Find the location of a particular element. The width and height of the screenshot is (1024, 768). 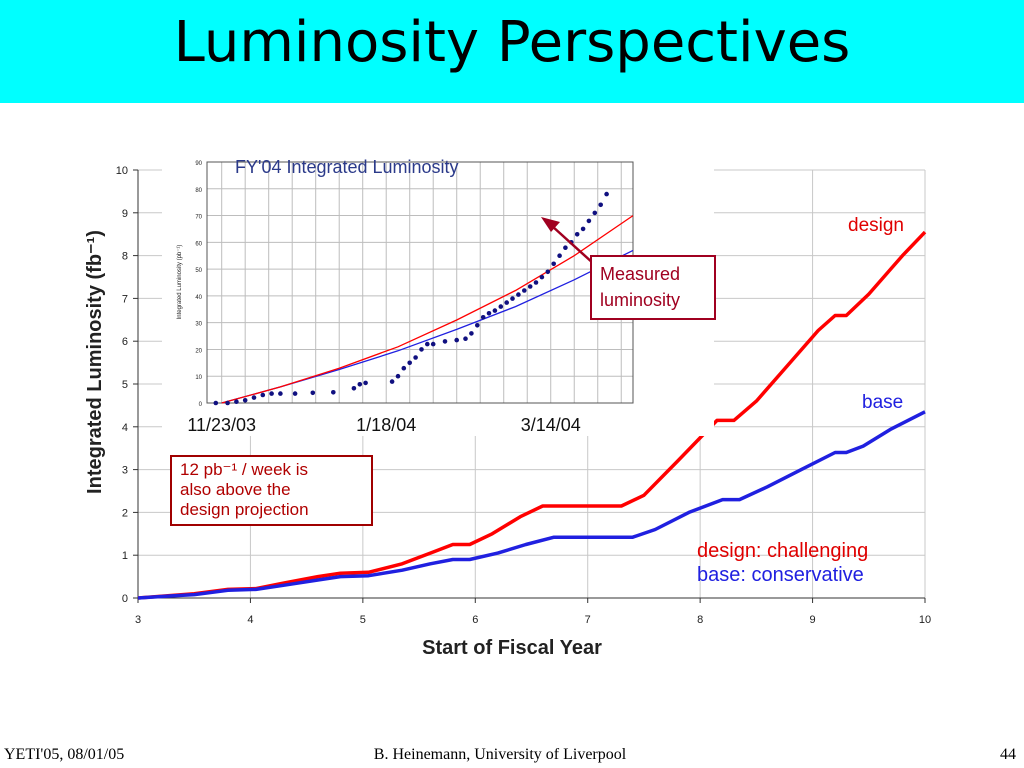

main-x-tick-label: 5 is located at coordinates (363, 620).